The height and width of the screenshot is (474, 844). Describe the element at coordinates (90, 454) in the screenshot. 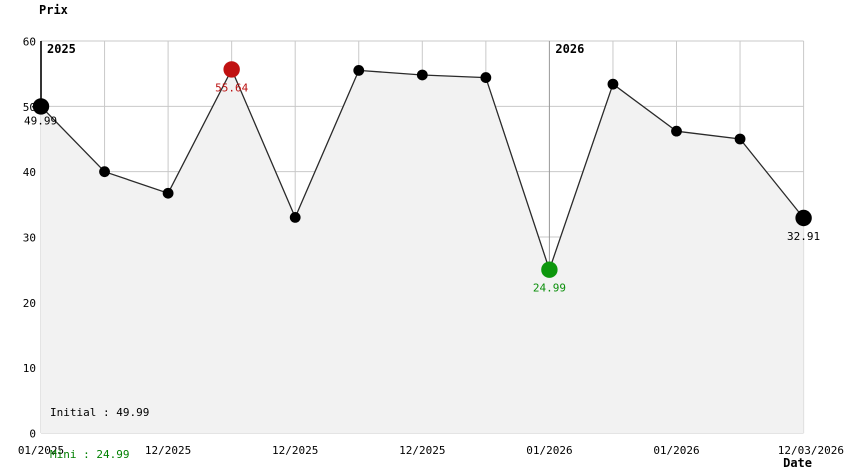

I see `legend-item-mini: Mini : 24.99` at that location.